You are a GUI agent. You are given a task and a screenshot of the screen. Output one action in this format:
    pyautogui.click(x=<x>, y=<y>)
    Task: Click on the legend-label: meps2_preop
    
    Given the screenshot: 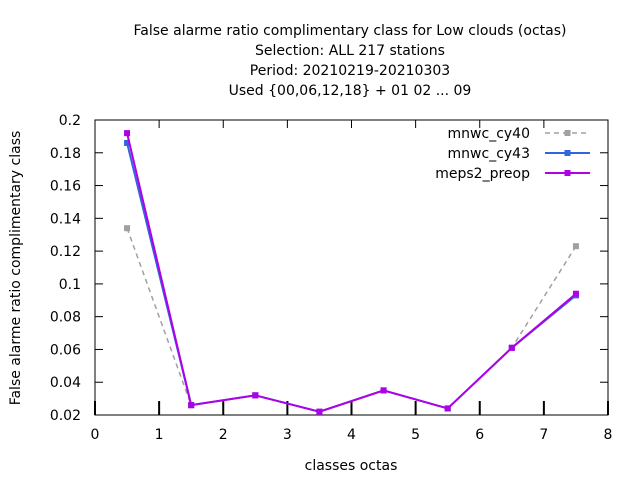 What is the action you would take?
    pyautogui.click(x=482, y=174)
    